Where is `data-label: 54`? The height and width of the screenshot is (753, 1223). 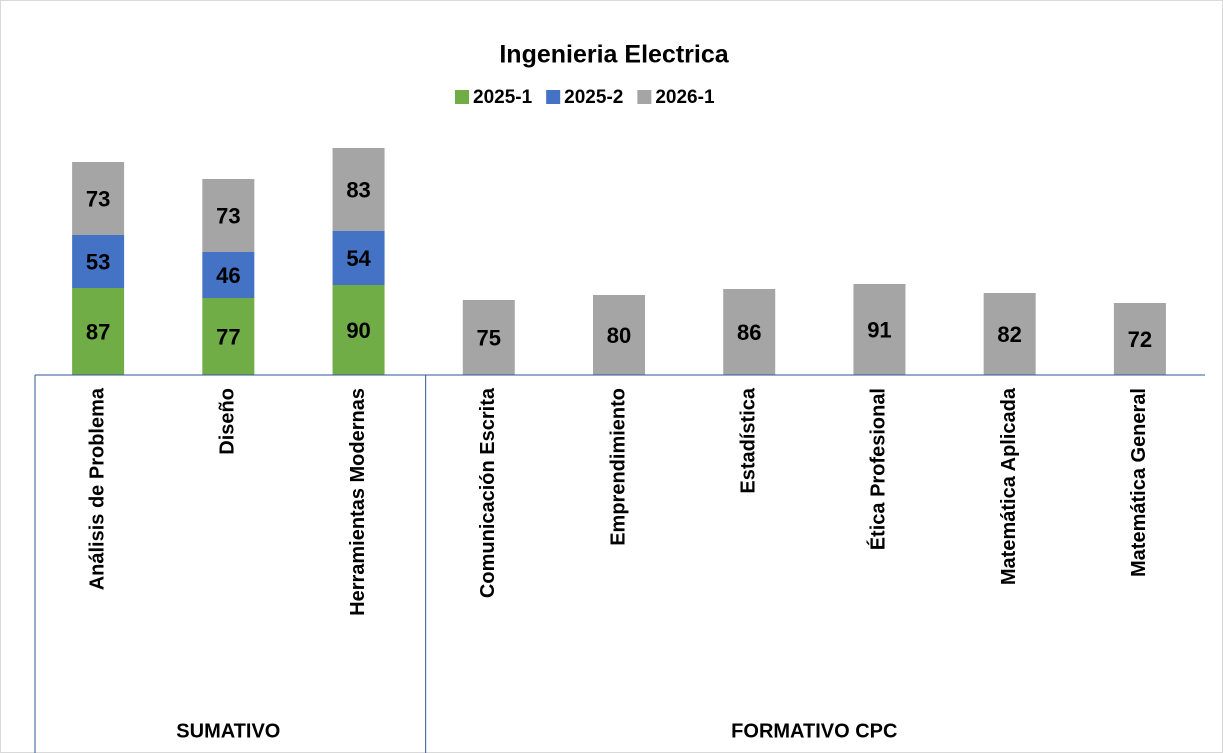
data-label: 54 is located at coordinates (358, 258).